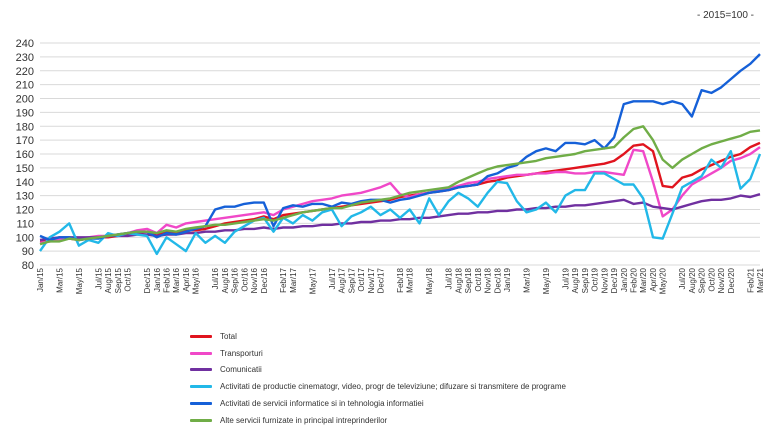  I want to click on x-tick-label: Oct/20, so click(711, 279).